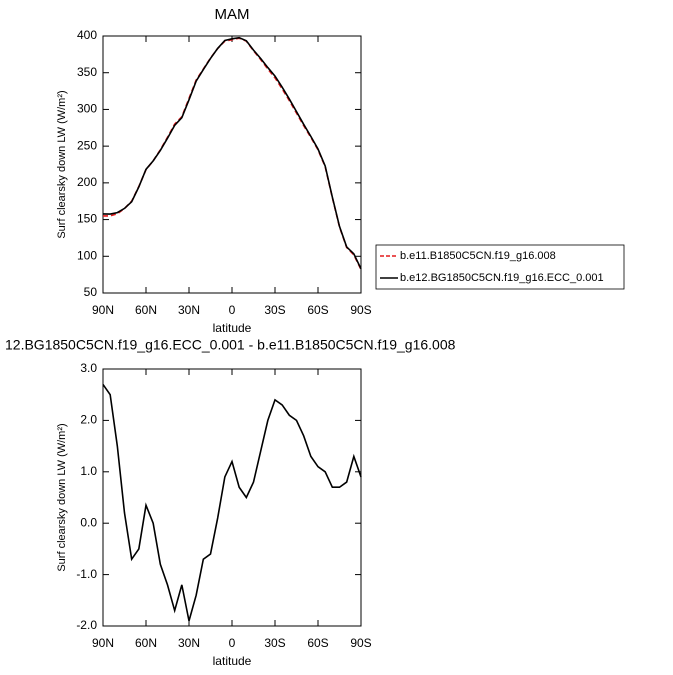 The width and height of the screenshot is (673, 675). Describe the element at coordinates (86, 625) in the screenshot. I see `y-tick-label: -2.0` at that location.